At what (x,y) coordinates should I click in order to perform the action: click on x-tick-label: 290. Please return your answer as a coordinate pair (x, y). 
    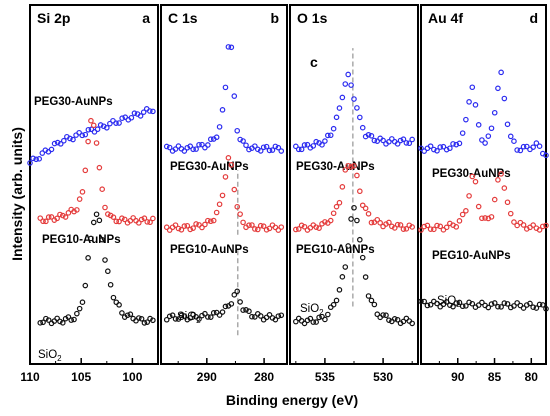
    Looking at the image, I should click on (207, 377).